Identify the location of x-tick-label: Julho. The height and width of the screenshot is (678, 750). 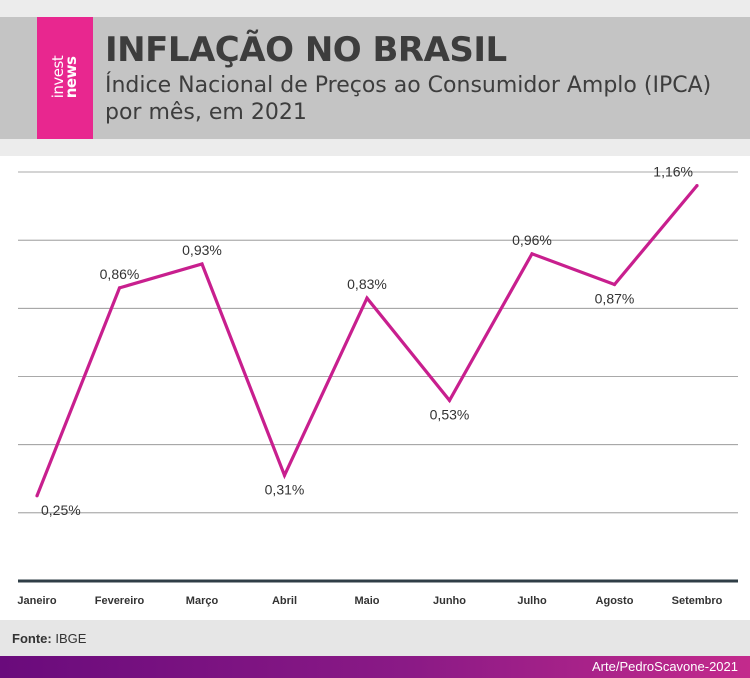
(532, 601).